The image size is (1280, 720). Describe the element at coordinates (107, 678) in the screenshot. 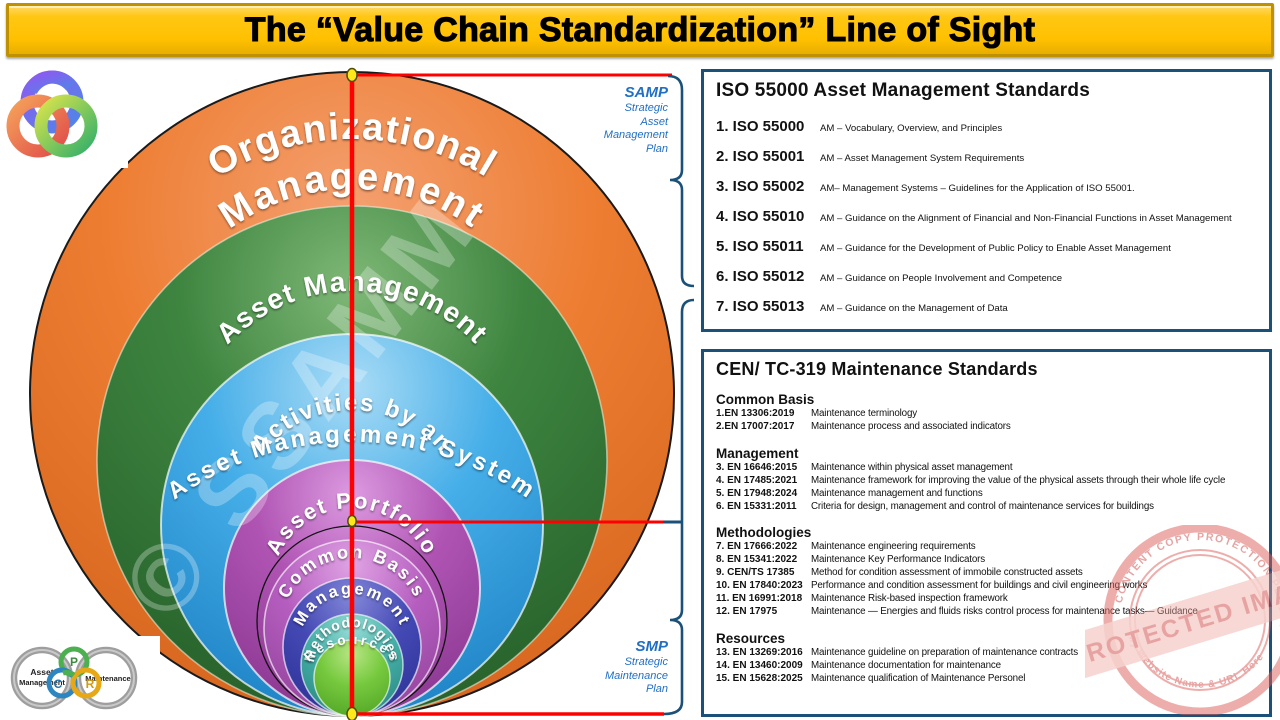

I see `pcr-right-label: Maintenance` at that location.